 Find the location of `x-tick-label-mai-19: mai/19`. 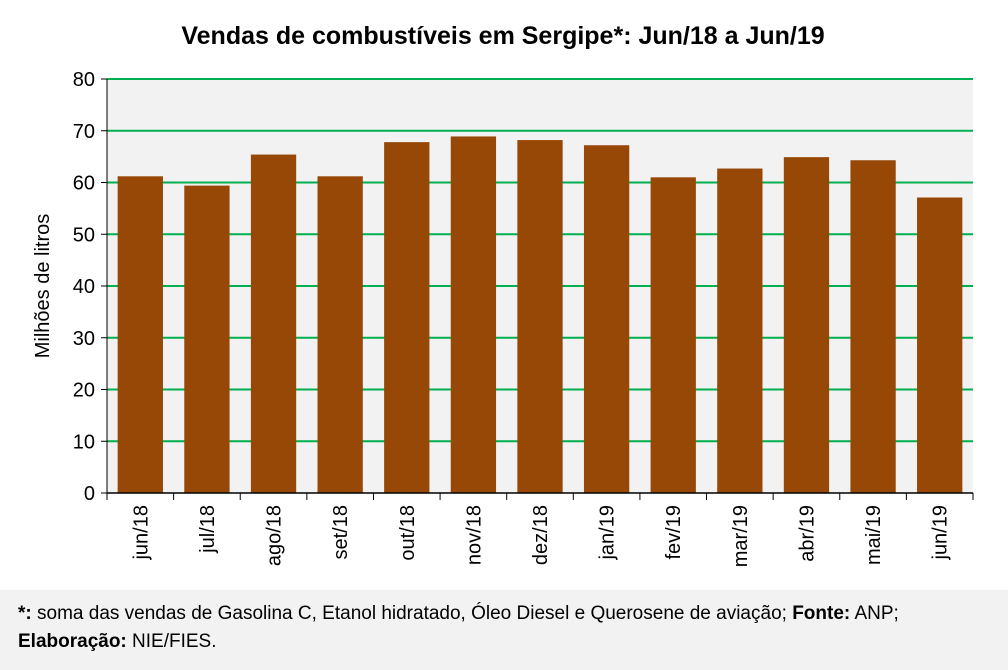

x-tick-label-mai-19: mai/19 is located at coordinates (874, 535).